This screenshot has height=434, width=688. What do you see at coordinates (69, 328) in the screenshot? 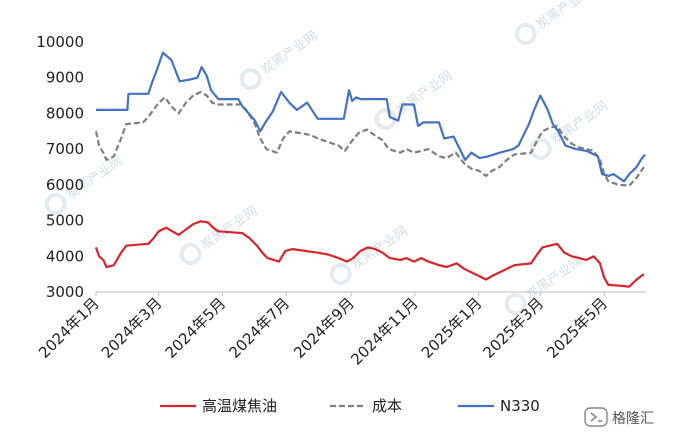
I see `x-tick-label: 2024年1月` at bounding box center [69, 328].